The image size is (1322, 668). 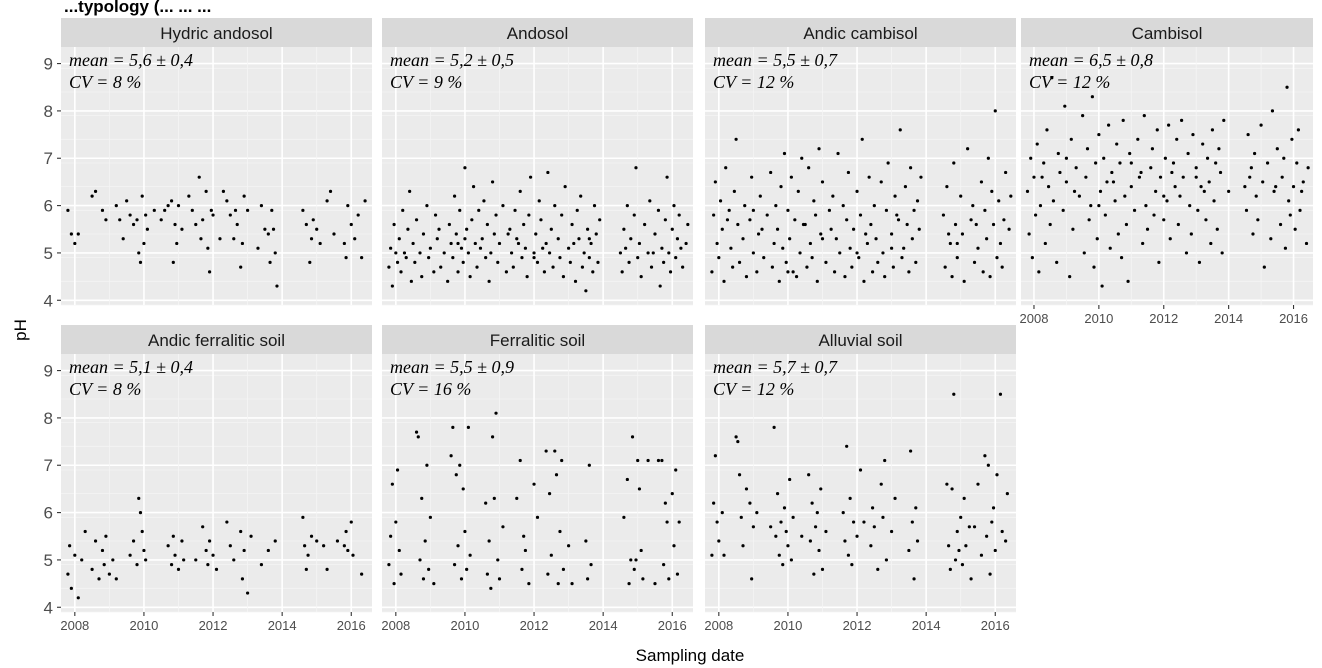 What do you see at coordinates (426, 82) in the screenshot?
I see `annotation-cv: CV = 9 %` at bounding box center [426, 82].